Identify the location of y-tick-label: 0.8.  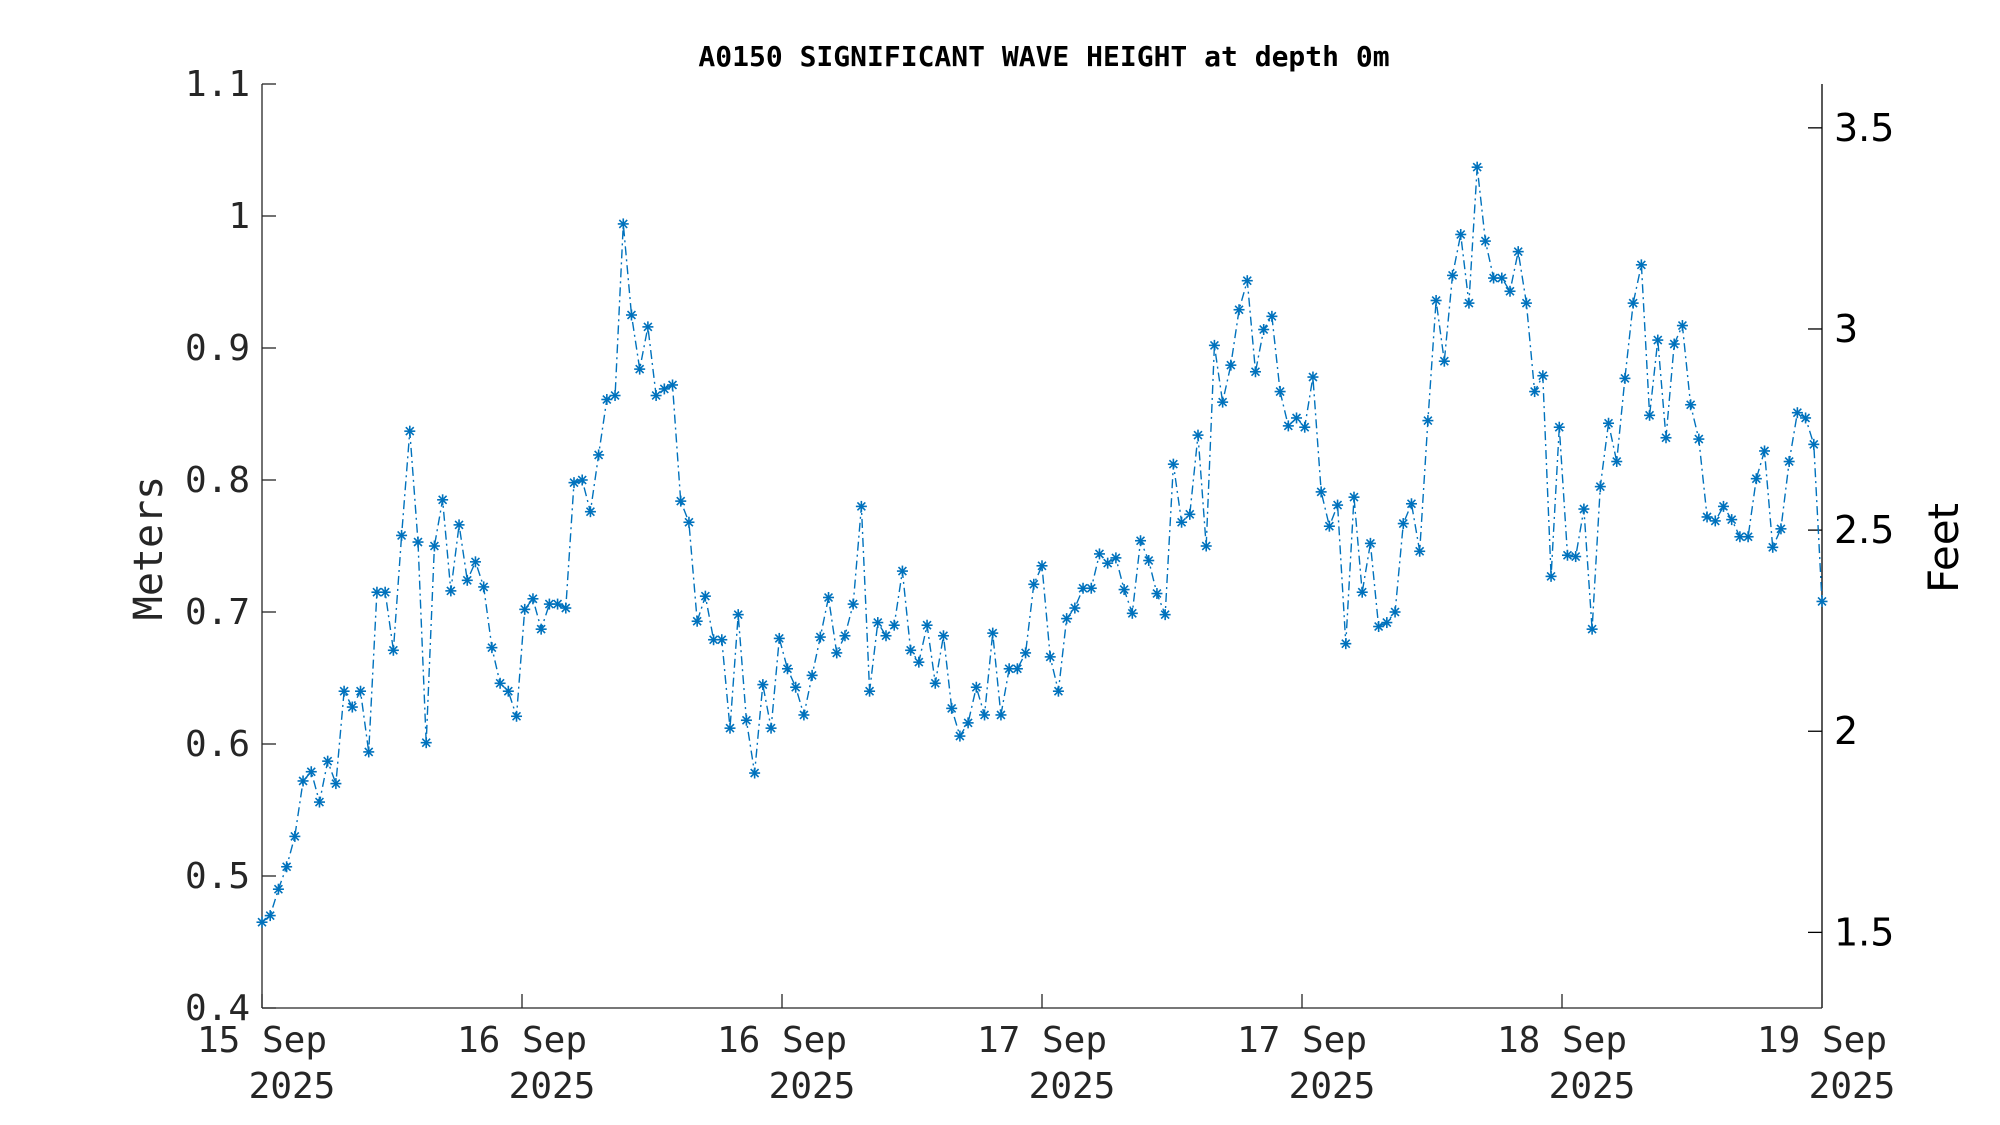
(217, 480).